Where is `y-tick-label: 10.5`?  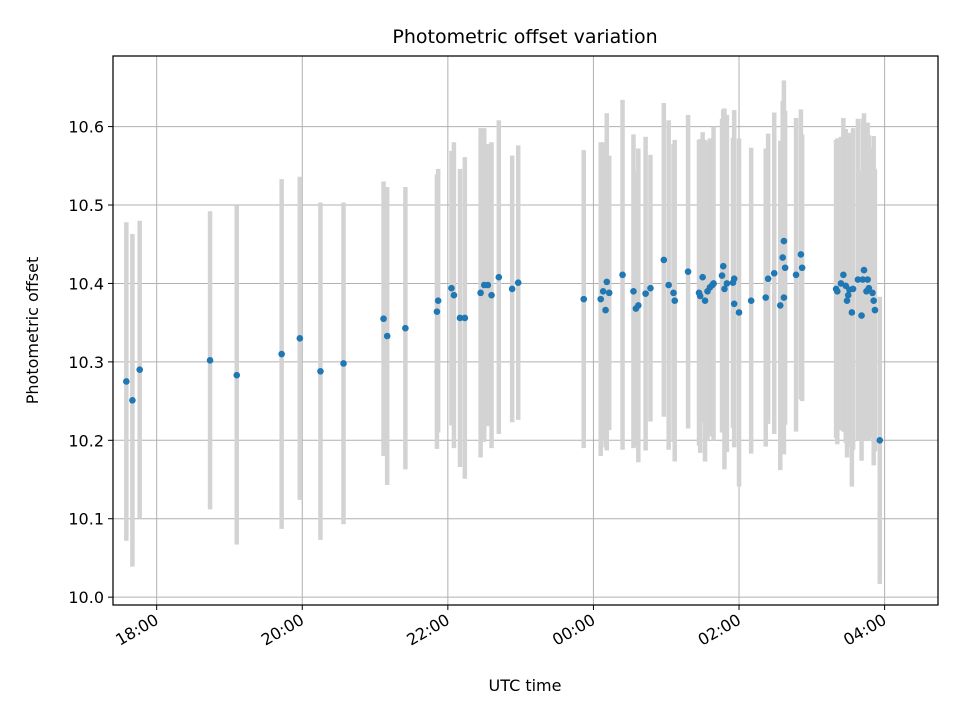
y-tick-label: 10.5 is located at coordinates (86, 205).